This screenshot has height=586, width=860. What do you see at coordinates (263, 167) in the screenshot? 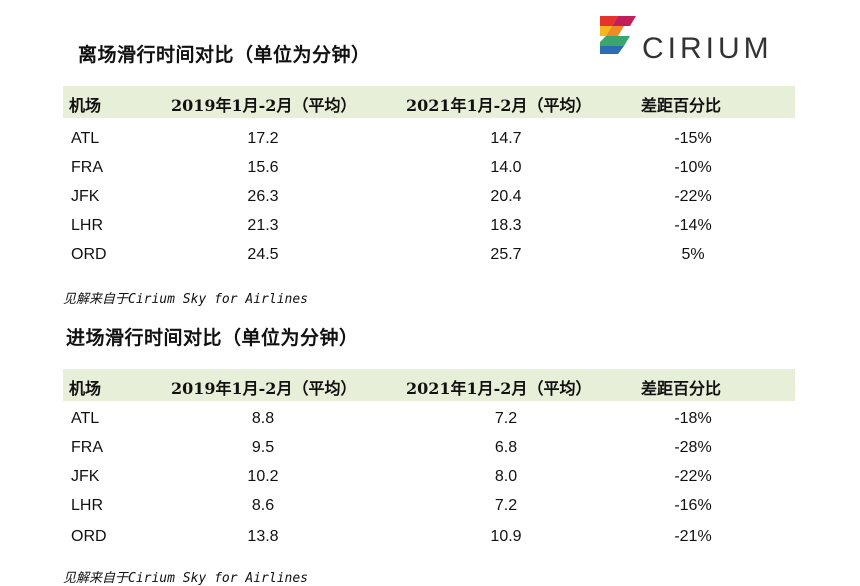
I see `cell-2019: 15.6` at bounding box center [263, 167].